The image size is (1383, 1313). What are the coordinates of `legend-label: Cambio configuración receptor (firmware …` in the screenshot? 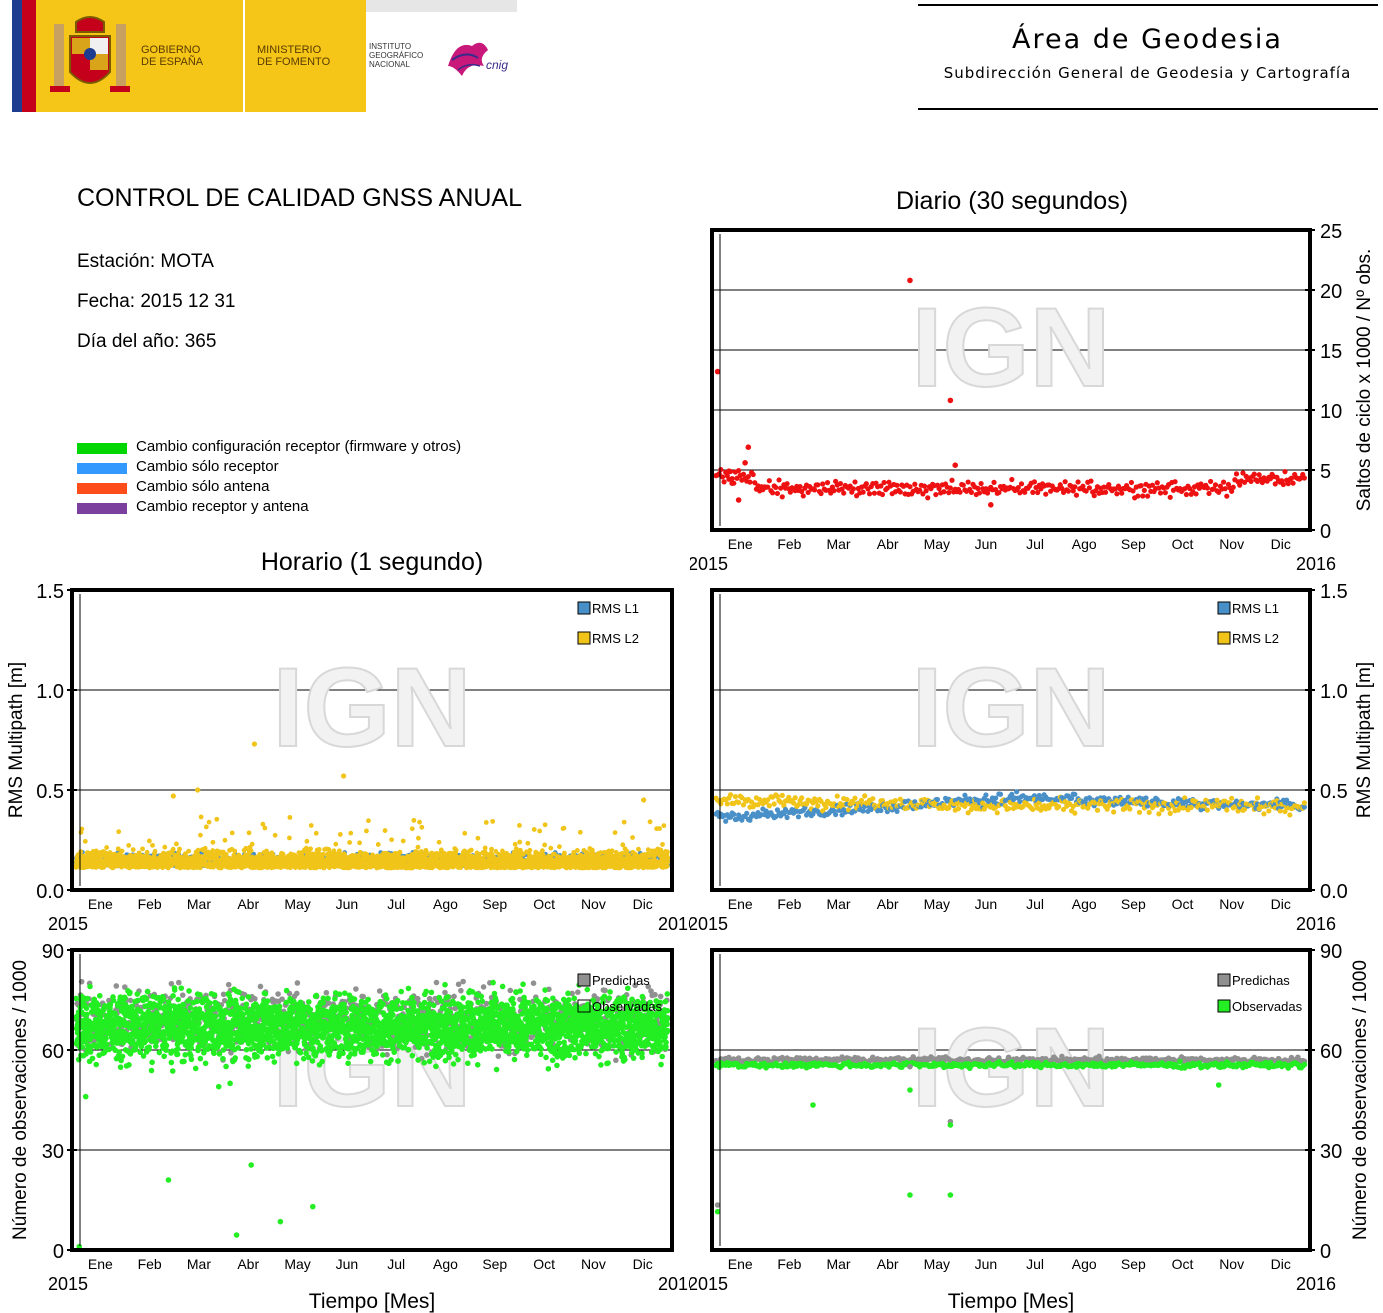 It's located at (299, 446).